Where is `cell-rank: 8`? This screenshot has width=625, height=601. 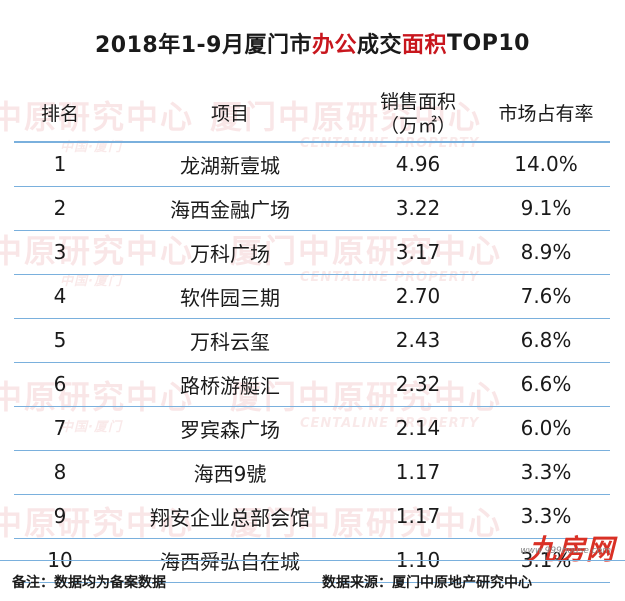 cell-rank: 8 is located at coordinates (60, 472).